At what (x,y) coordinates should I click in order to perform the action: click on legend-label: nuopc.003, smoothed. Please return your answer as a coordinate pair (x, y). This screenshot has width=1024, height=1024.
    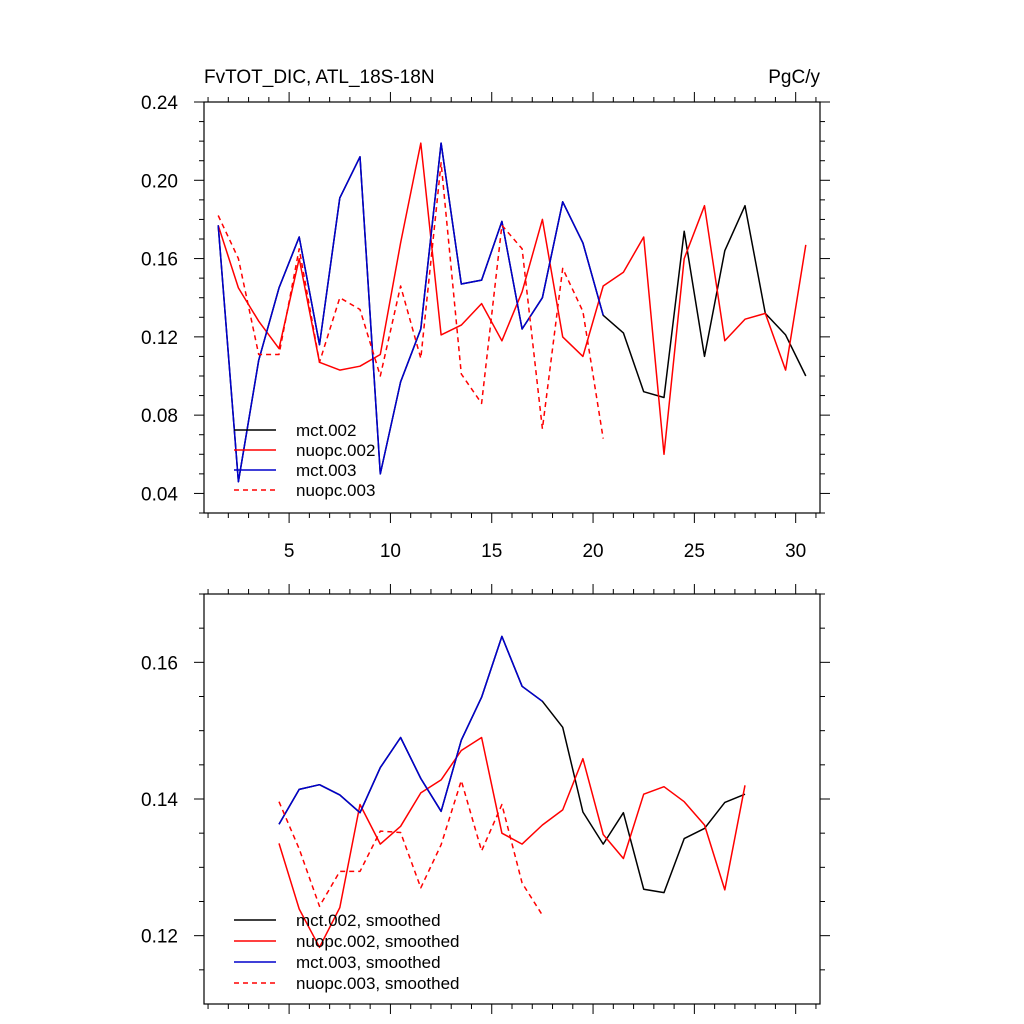
    Looking at the image, I should click on (378, 983).